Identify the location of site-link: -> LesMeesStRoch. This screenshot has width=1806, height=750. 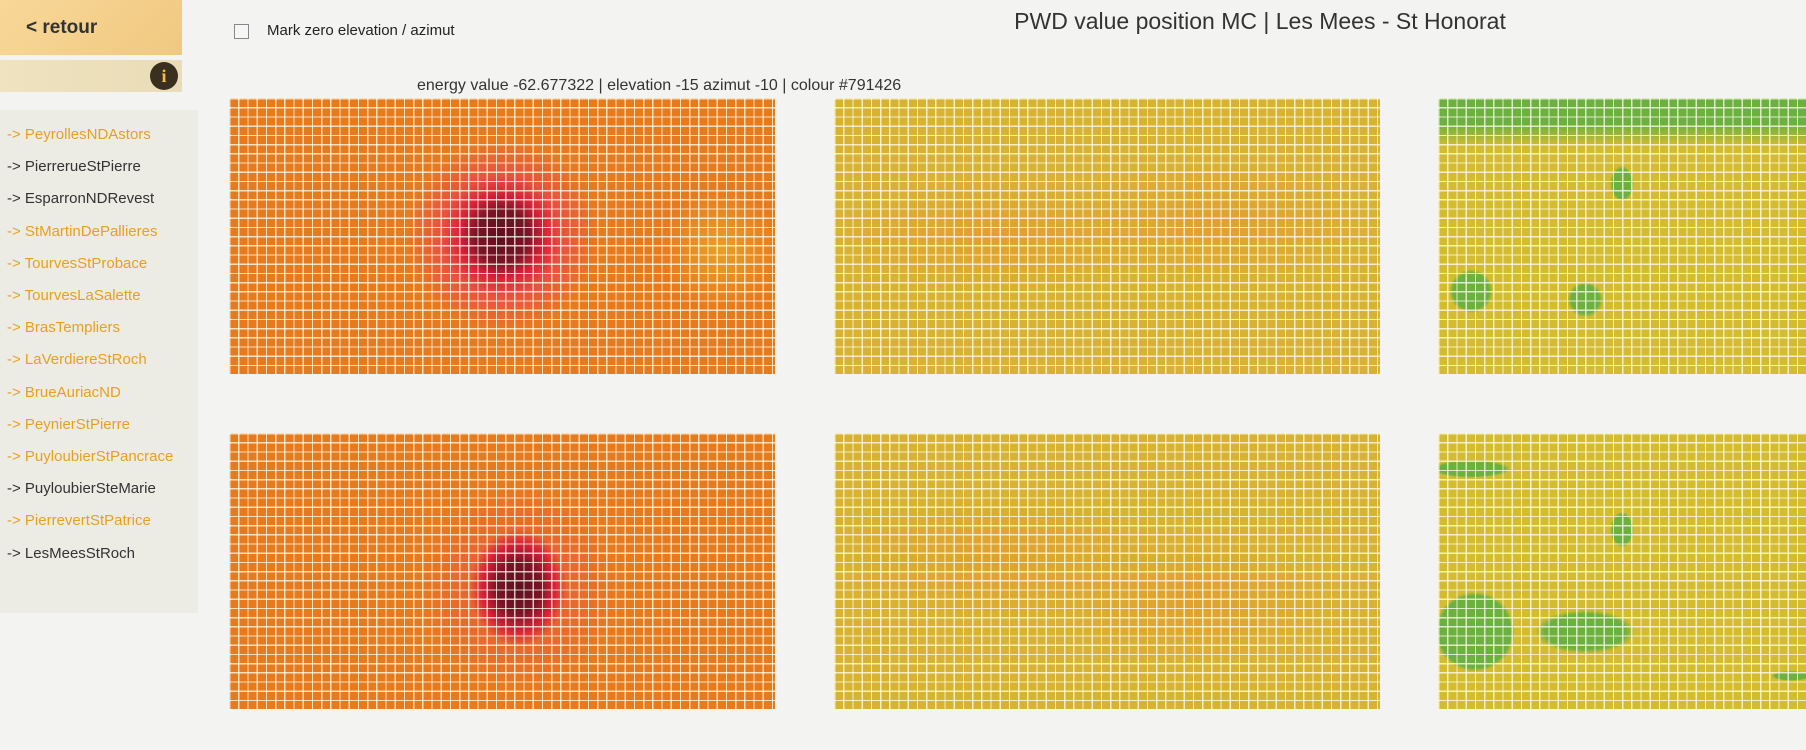
(71, 553).